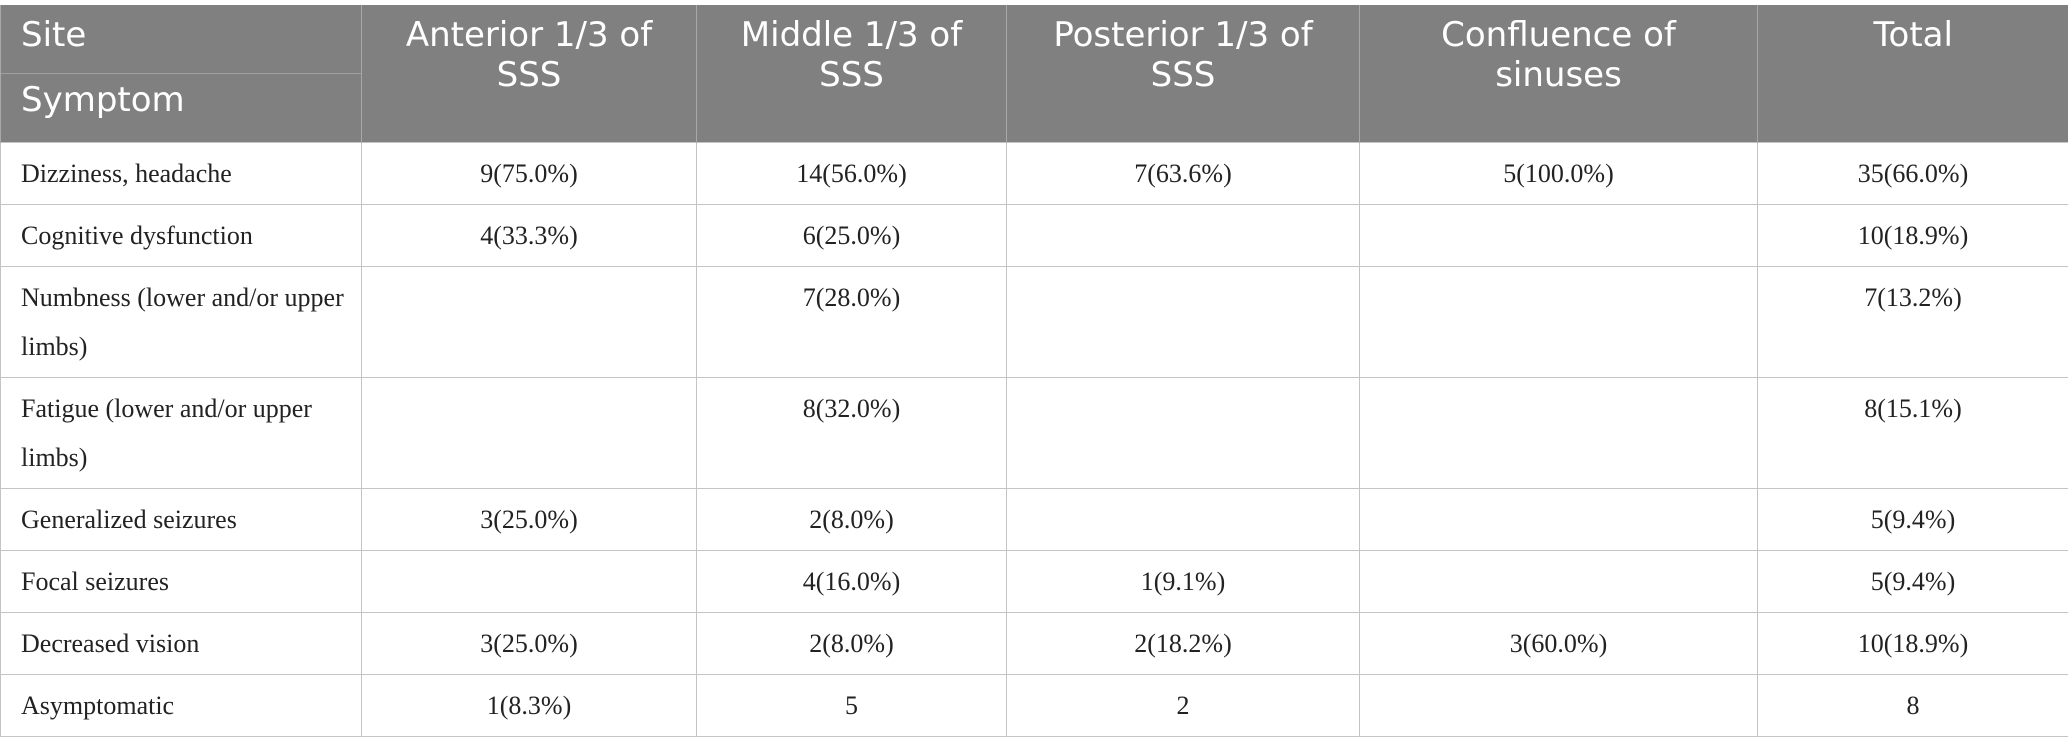 This screenshot has width=2068, height=751. Describe the element at coordinates (181, 643) in the screenshot. I see `symptom-label: Decreased vision` at that location.